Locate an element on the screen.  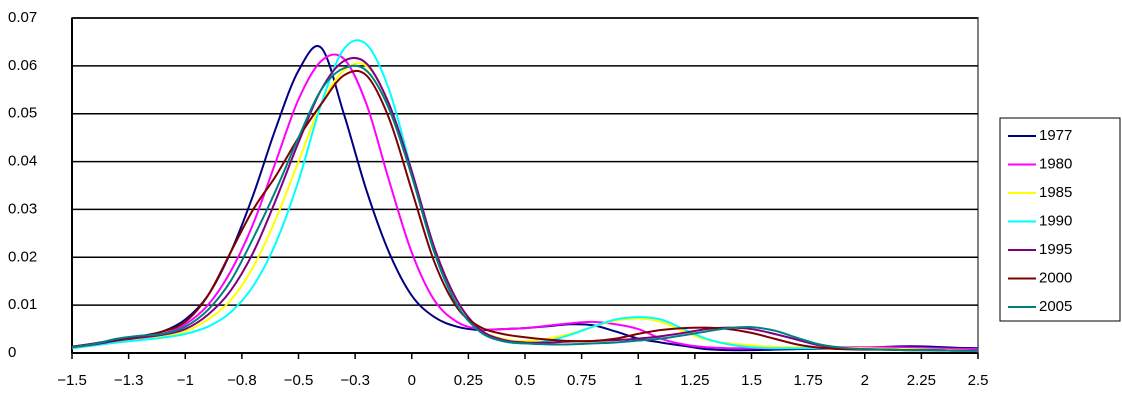
legend-label: 1977 is located at coordinates (1055, 135).